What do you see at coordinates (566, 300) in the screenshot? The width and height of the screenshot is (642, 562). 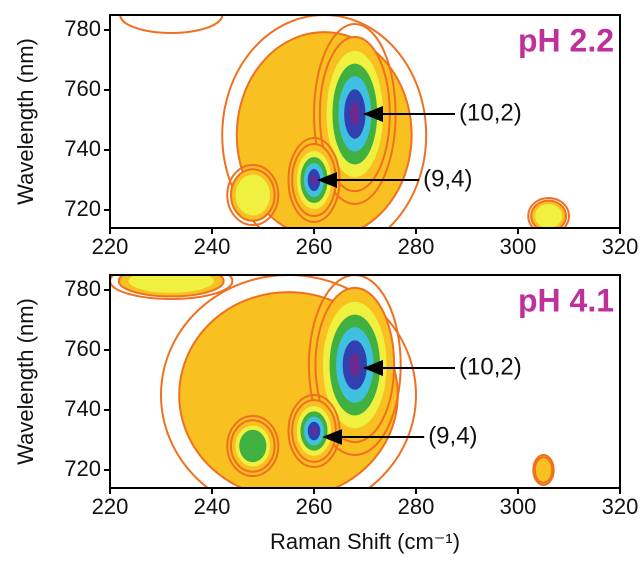 I see `panel-label: pH 4.1` at bounding box center [566, 300].